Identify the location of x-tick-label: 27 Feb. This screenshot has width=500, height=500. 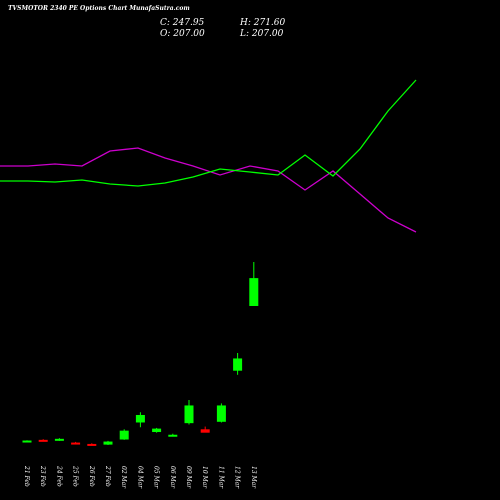
(107, 476).